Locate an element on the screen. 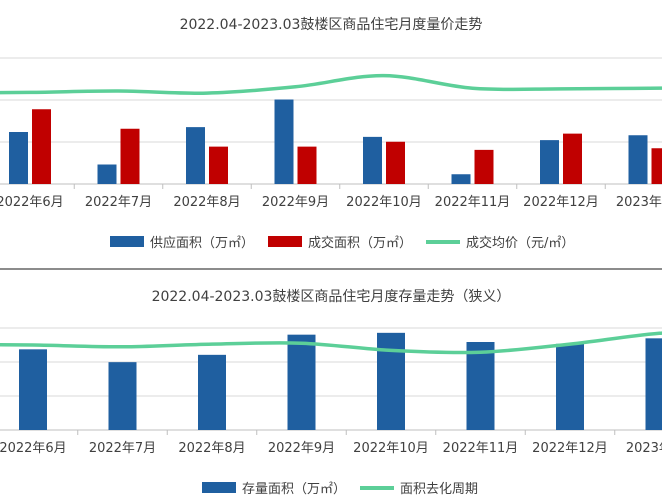 This screenshot has width=662, height=500. legend-label: 供应面积（万㎡） is located at coordinates (202, 243).